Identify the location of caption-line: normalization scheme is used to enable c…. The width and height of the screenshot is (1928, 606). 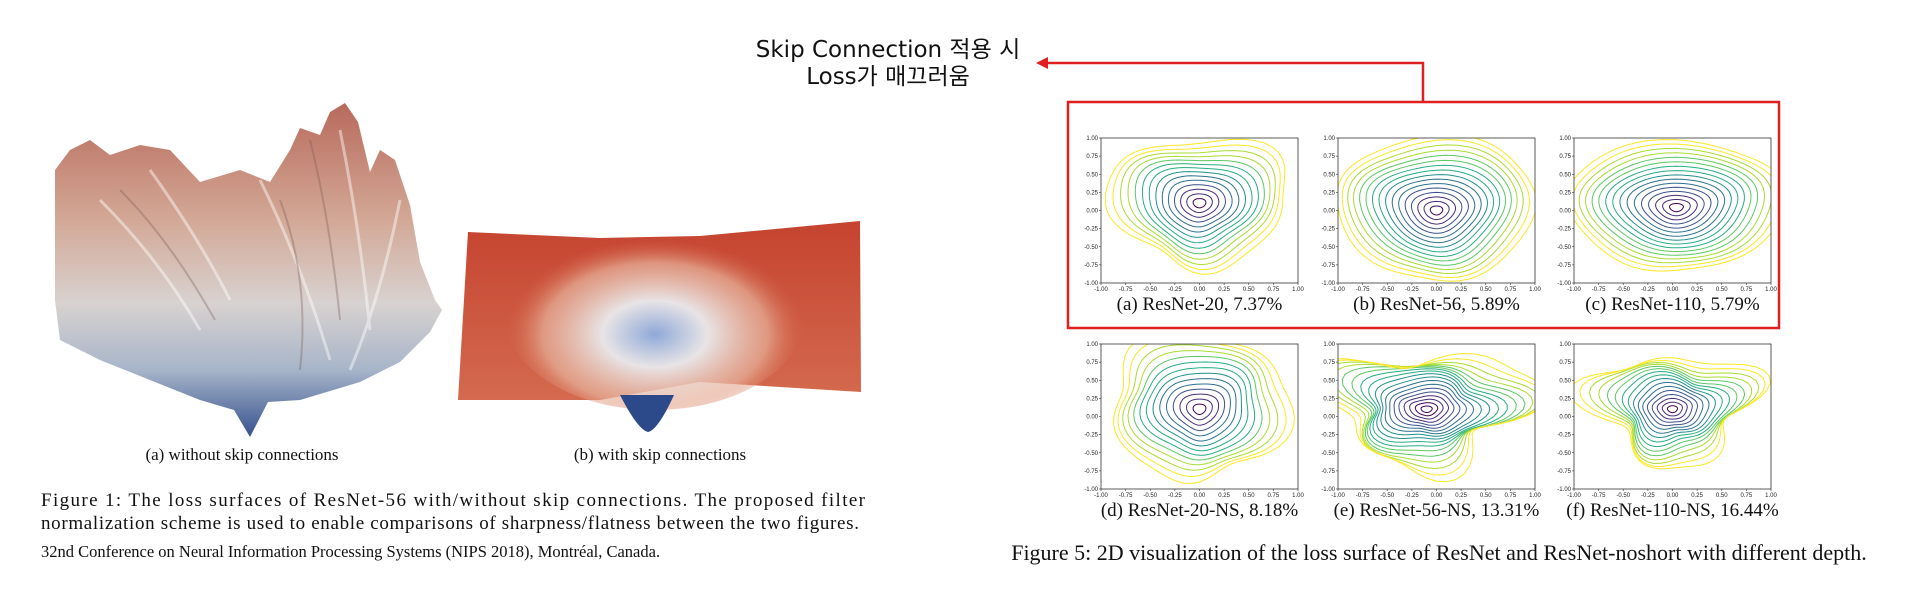
(450, 523).